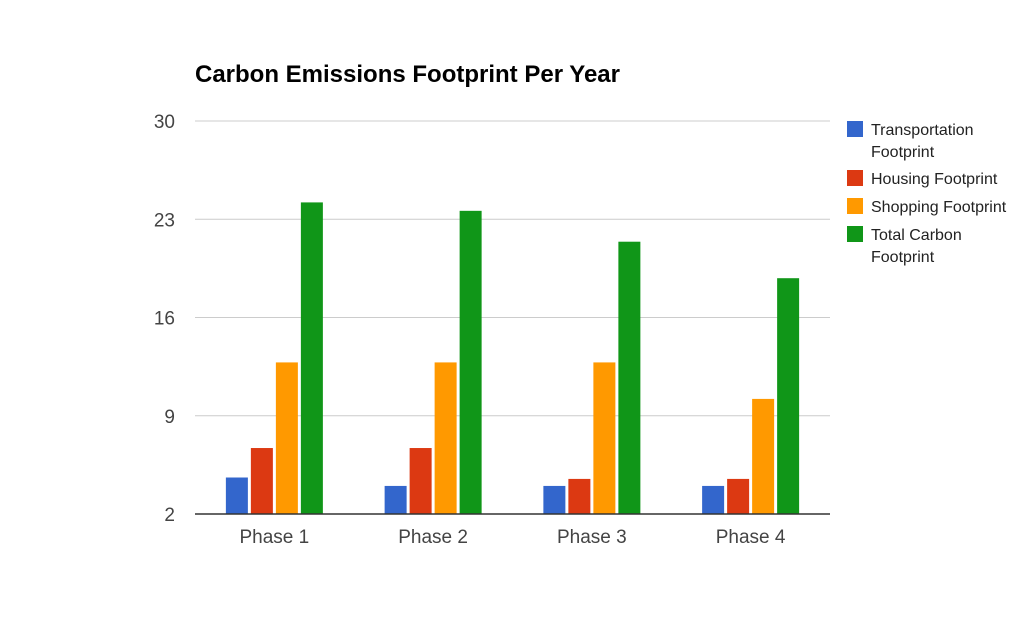 Image resolution: width=1024 pixels, height=635 pixels. Describe the element at coordinates (916, 246) in the screenshot. I see `legend-label: Total Carbon Footprint` at that location.